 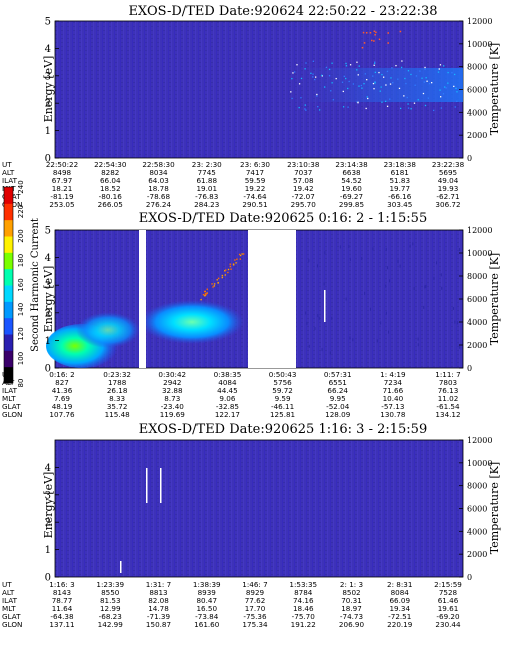 What do you see at coordinates (303, 592) in the screenshot?
I see `table-cell: 8784` at bounding box center [303, 592].